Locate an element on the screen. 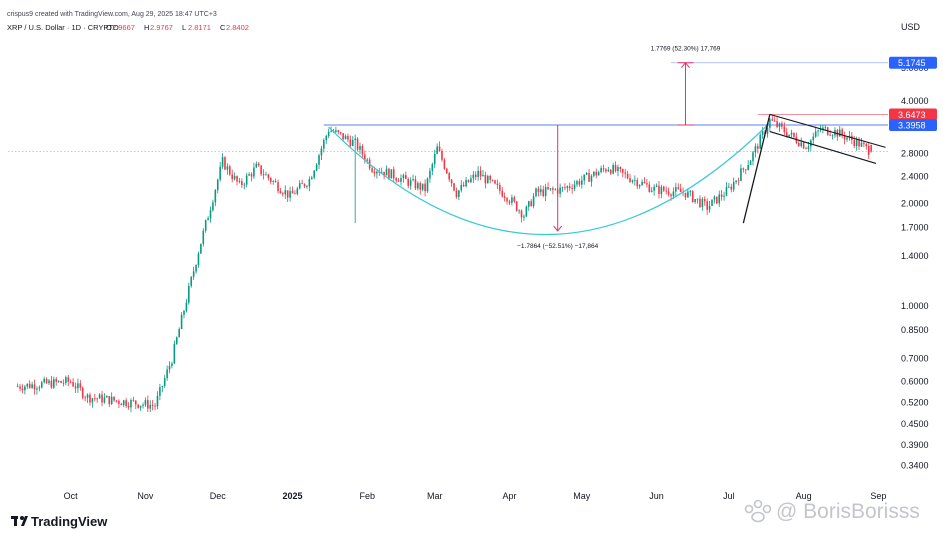  x-tick-label: Mar is located at coordinates (435, 496).